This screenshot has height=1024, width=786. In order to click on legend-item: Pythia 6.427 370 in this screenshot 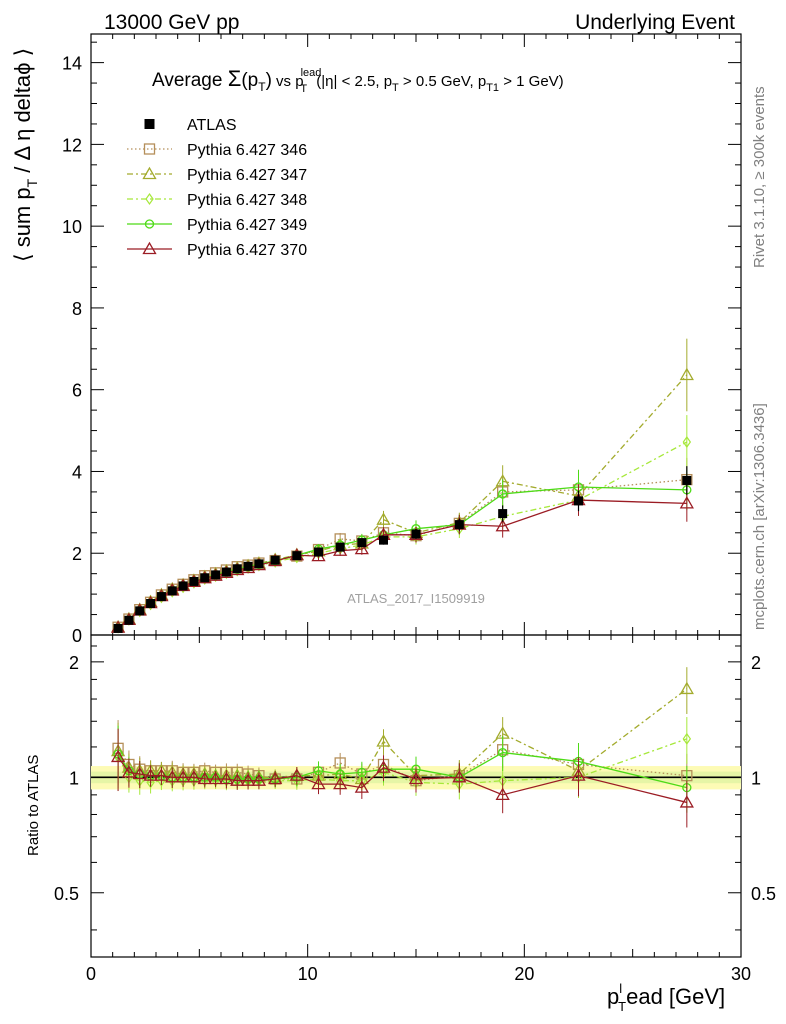, I will do `click(217, 250)`.